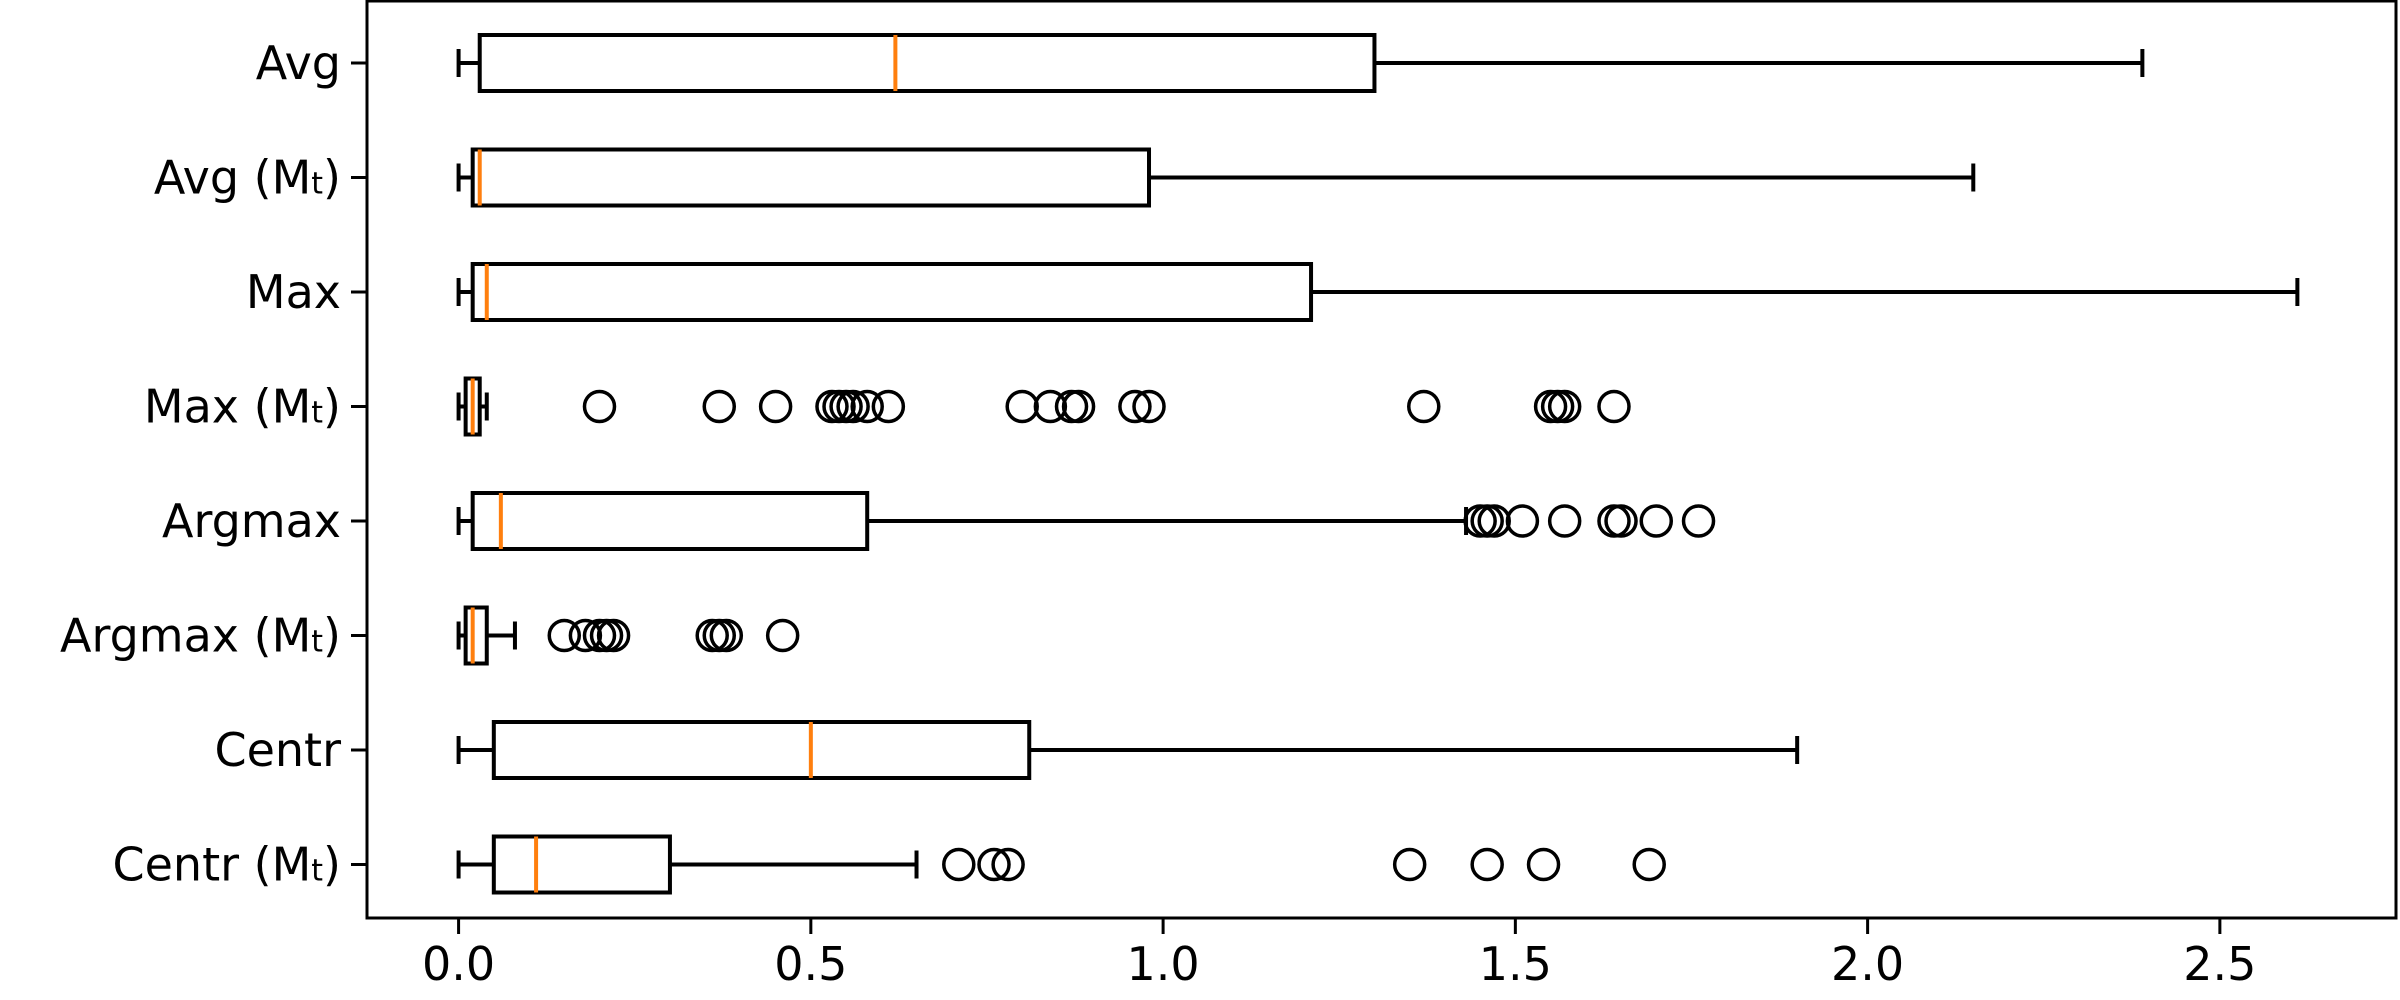  What do you see at coordinates (458, 964) in the screenshot?
I see `x-tick-label: 0.0` at bounding box center [458, 964].